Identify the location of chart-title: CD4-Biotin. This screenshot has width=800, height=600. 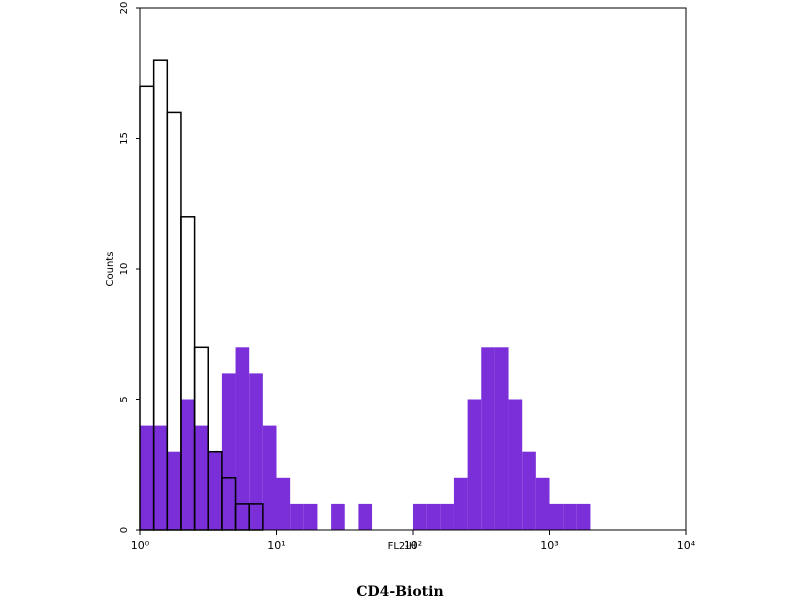
(399, 592).